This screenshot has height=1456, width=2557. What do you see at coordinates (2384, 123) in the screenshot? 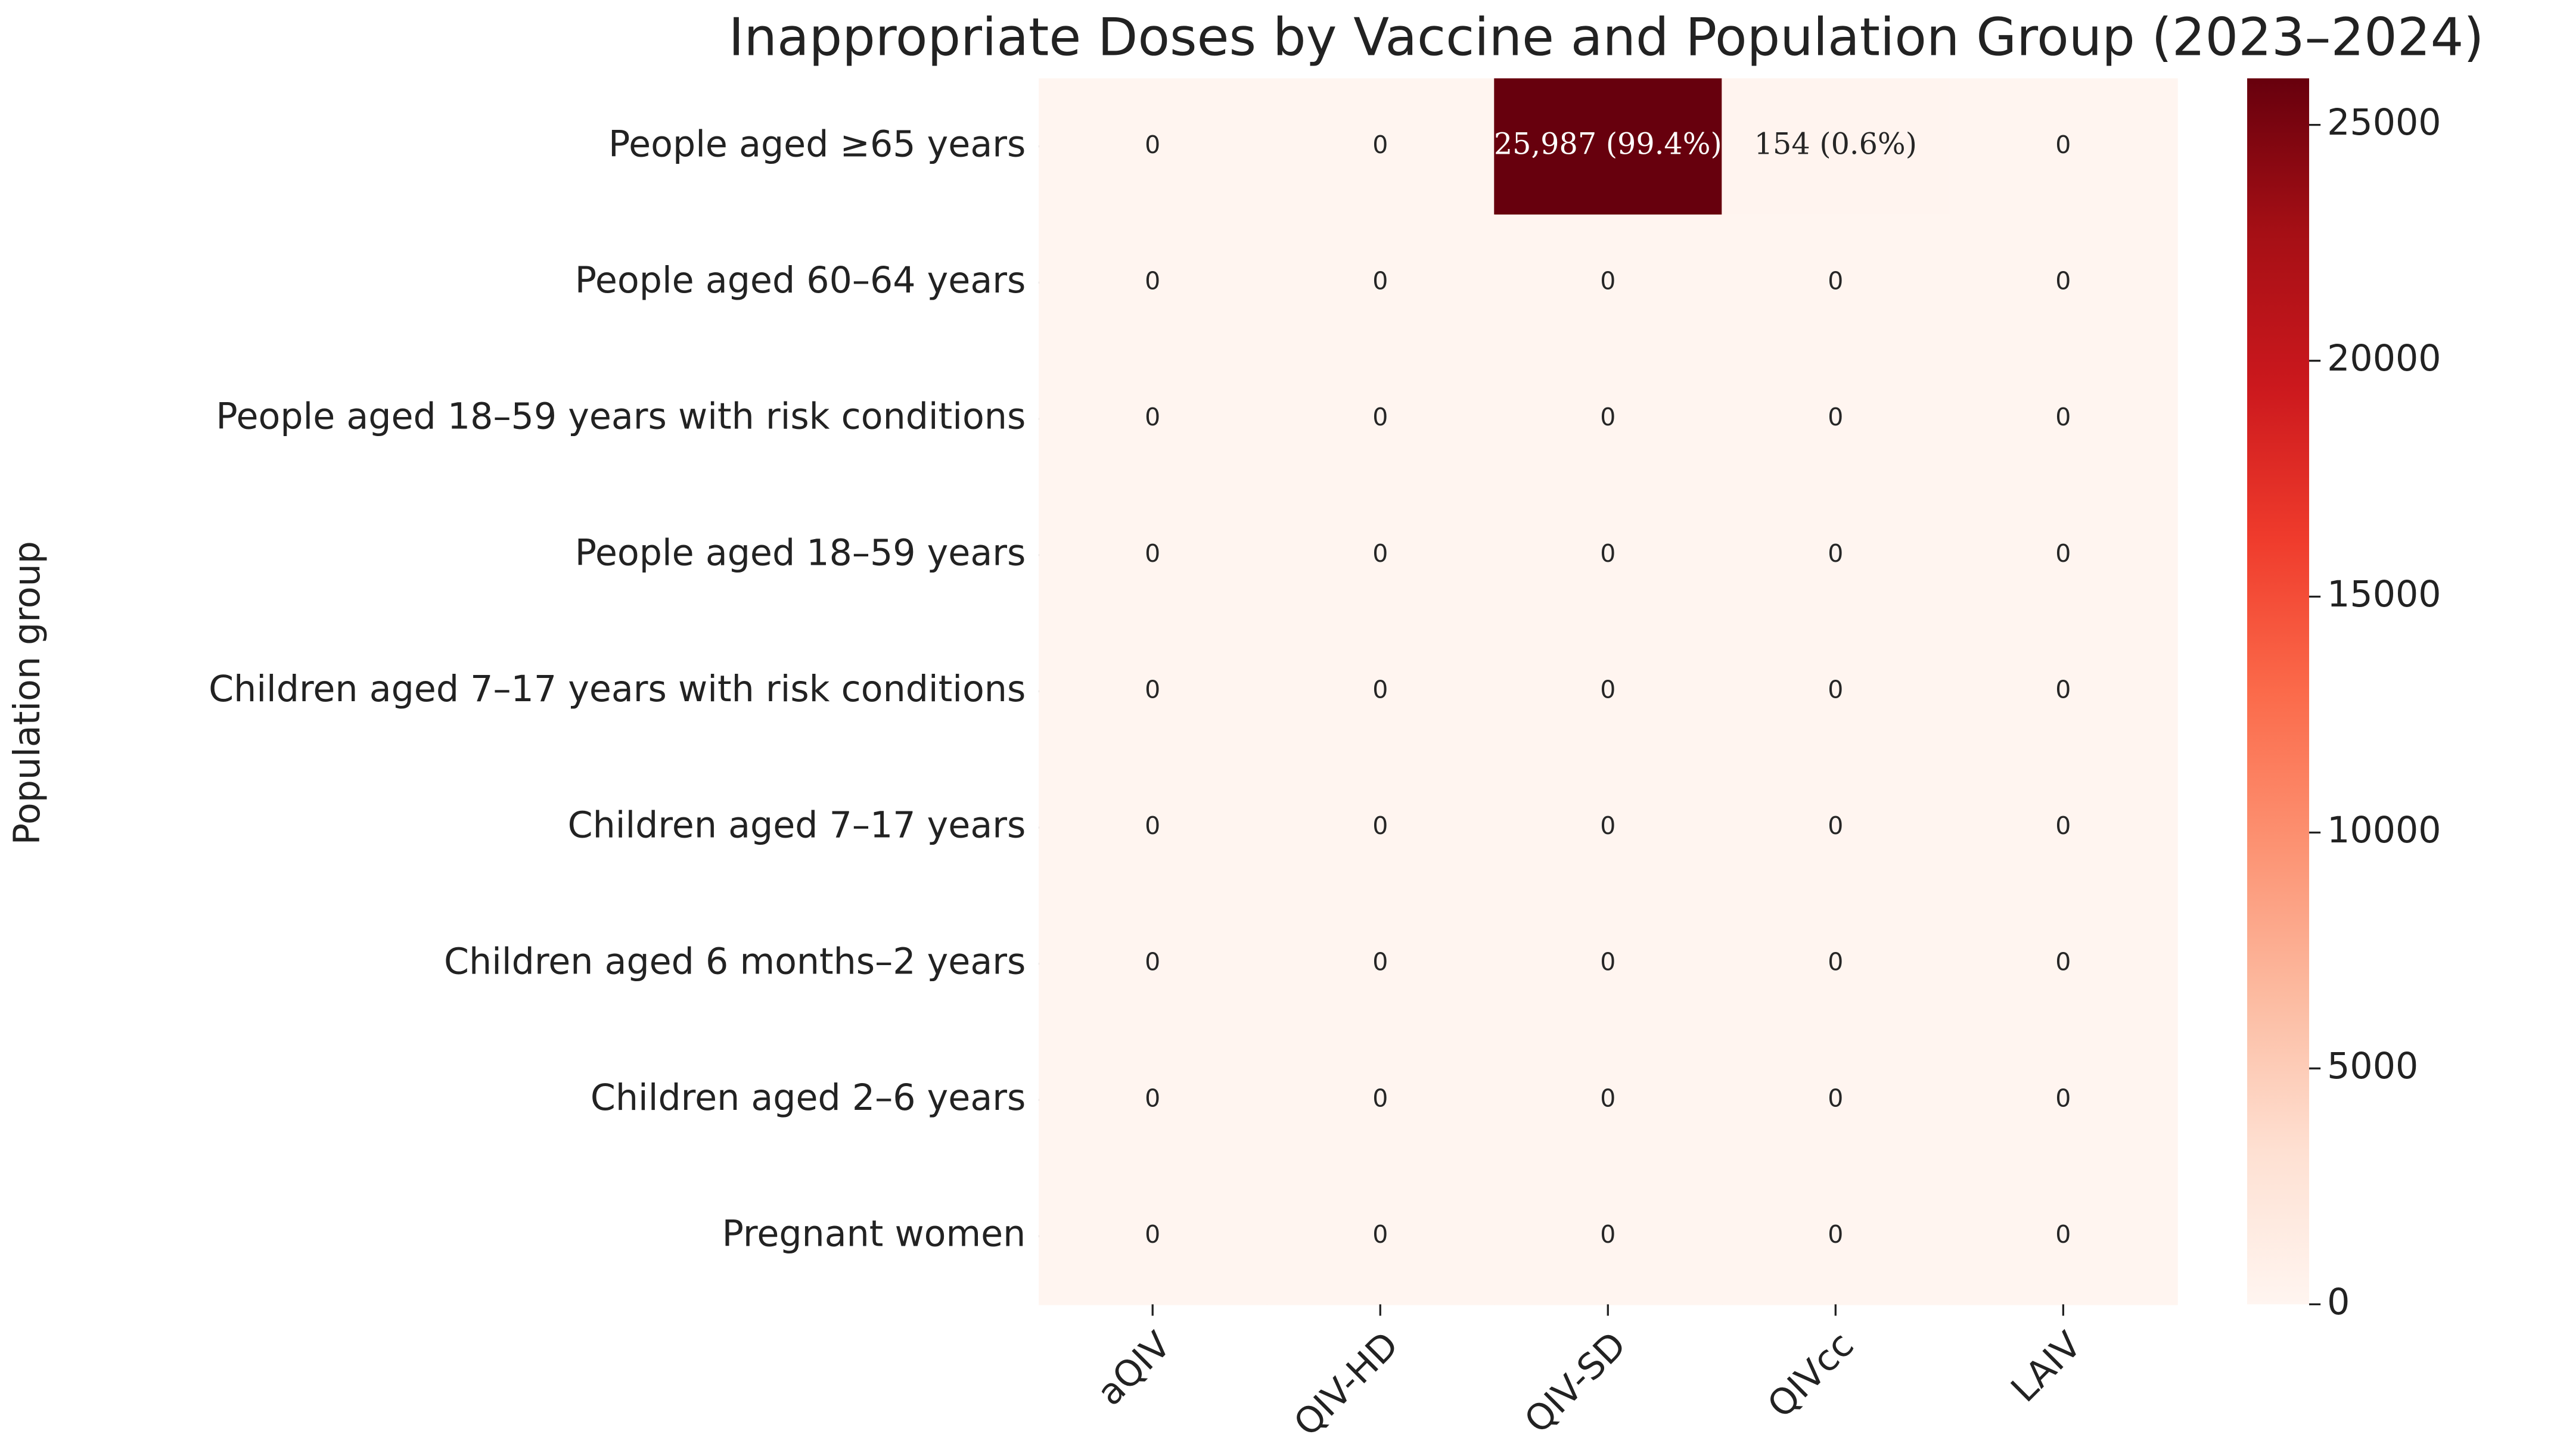
I see `colorbar-tick-label: 25000` at bounding box center [2384, 123].